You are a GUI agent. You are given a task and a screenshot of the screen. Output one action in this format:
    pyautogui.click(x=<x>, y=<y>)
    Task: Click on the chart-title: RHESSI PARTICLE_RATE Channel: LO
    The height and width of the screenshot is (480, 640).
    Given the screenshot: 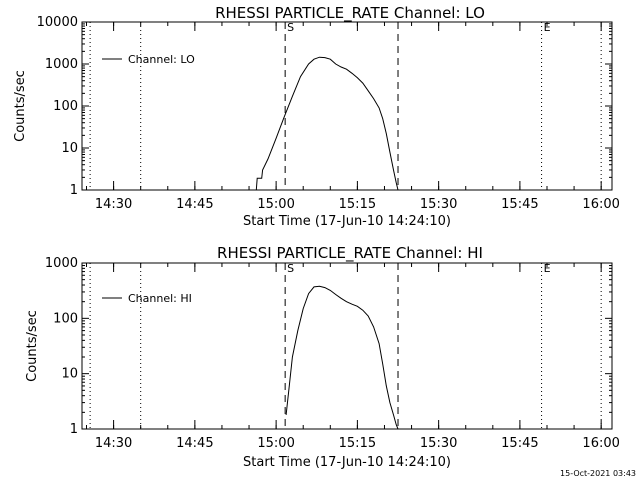 What is the action you would take?
    pyautogui.click(x=350, y=13)
    